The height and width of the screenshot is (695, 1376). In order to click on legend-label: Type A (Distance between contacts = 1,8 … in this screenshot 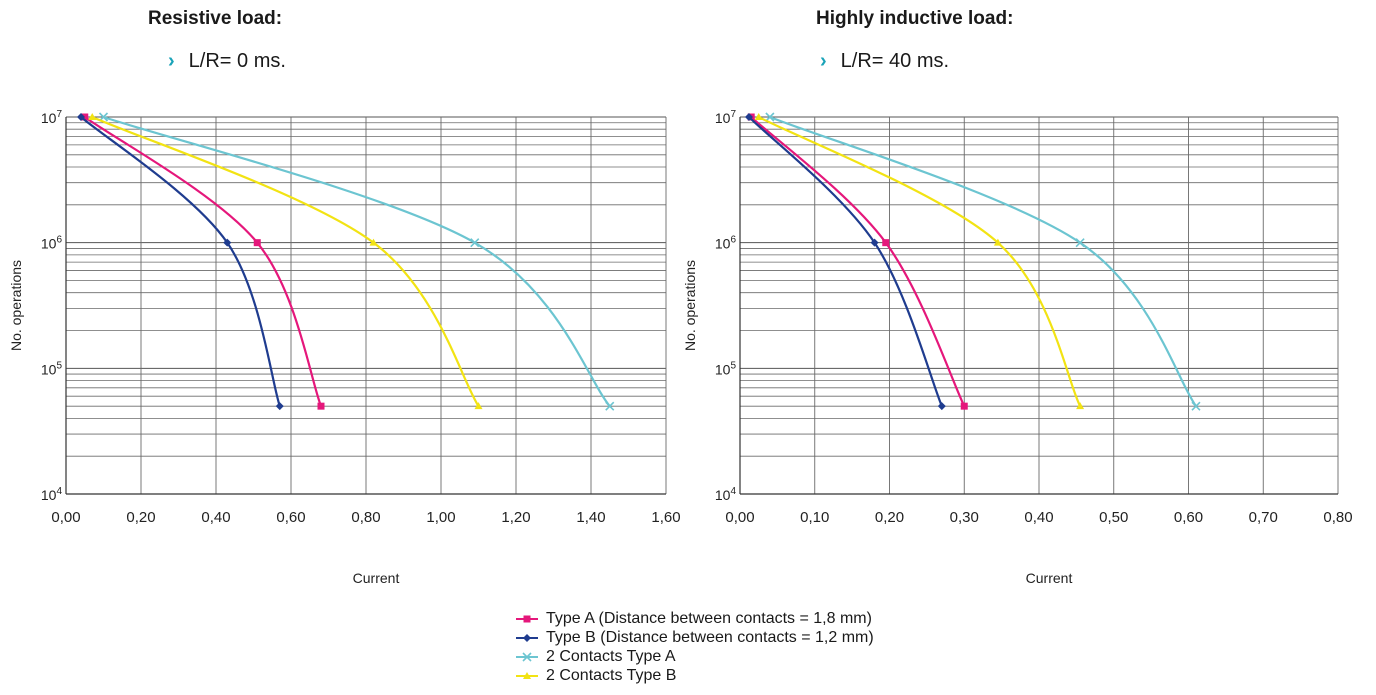, I will do `click(709, 618)`.